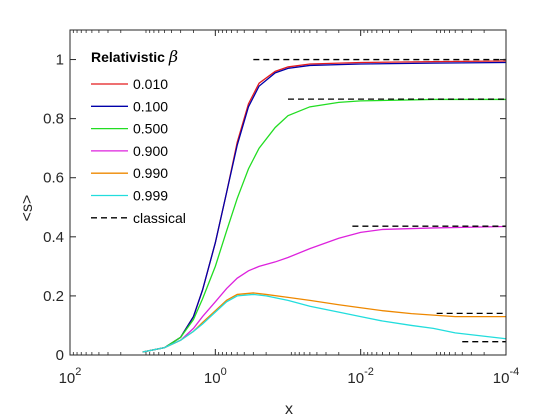  I want to click on legend-label: 0.900, so click(150, 151).